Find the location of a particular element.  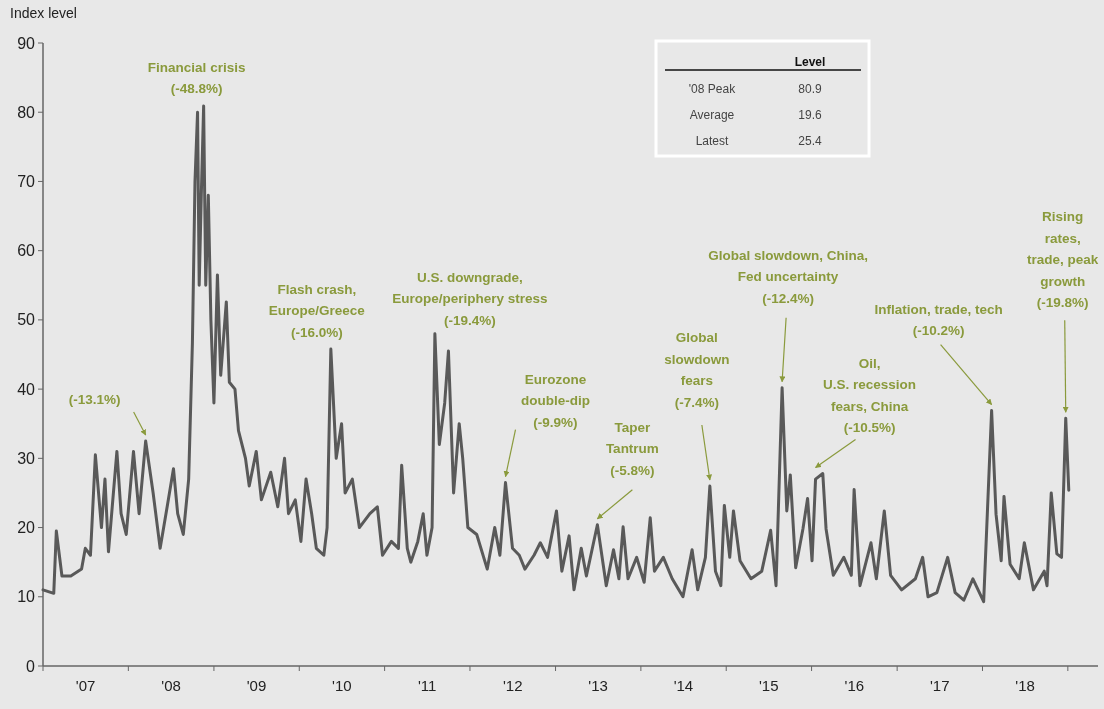

annotation: Taper Tantrum (-5.8%) is located at coordinates (632, 448).